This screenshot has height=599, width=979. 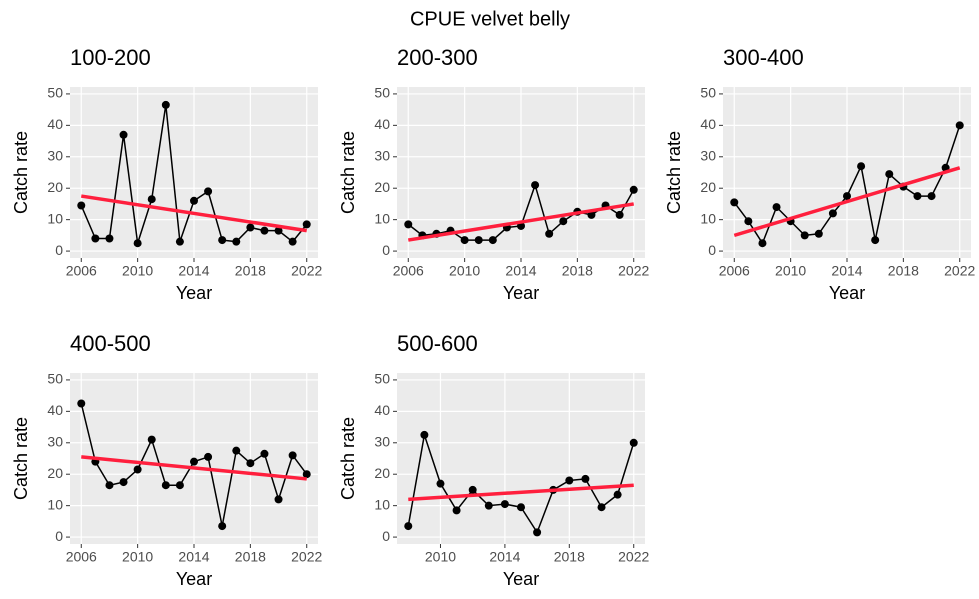 I want to click on x-axis-title: Year, so click(x=521, y=579).